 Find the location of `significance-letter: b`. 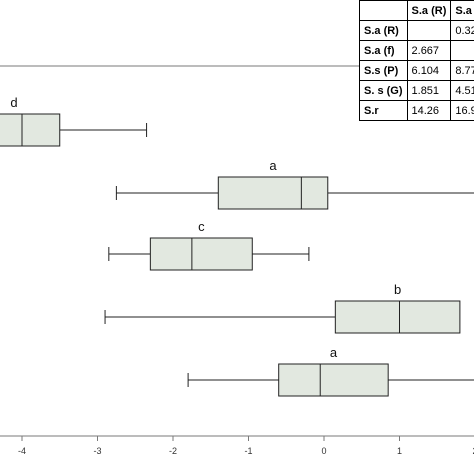

significance-letter: b is located at coordinates (397, 289).